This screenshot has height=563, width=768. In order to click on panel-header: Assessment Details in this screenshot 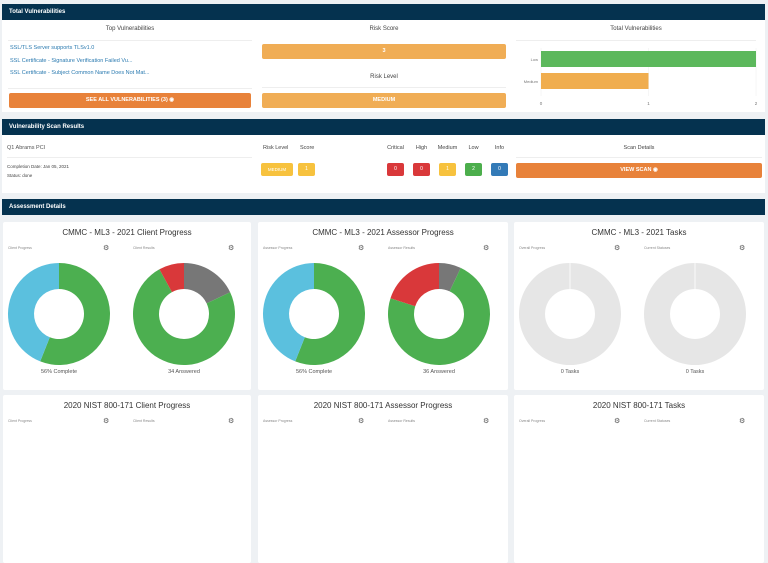, I will do `click(383, 207)`.